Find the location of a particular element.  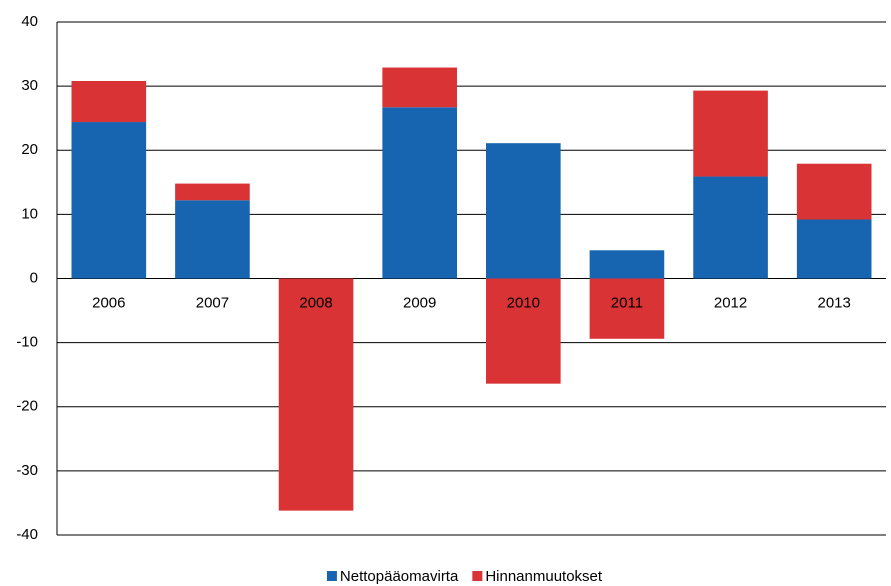

x-tick-label: 2010 is located at coordinates (523, 302).